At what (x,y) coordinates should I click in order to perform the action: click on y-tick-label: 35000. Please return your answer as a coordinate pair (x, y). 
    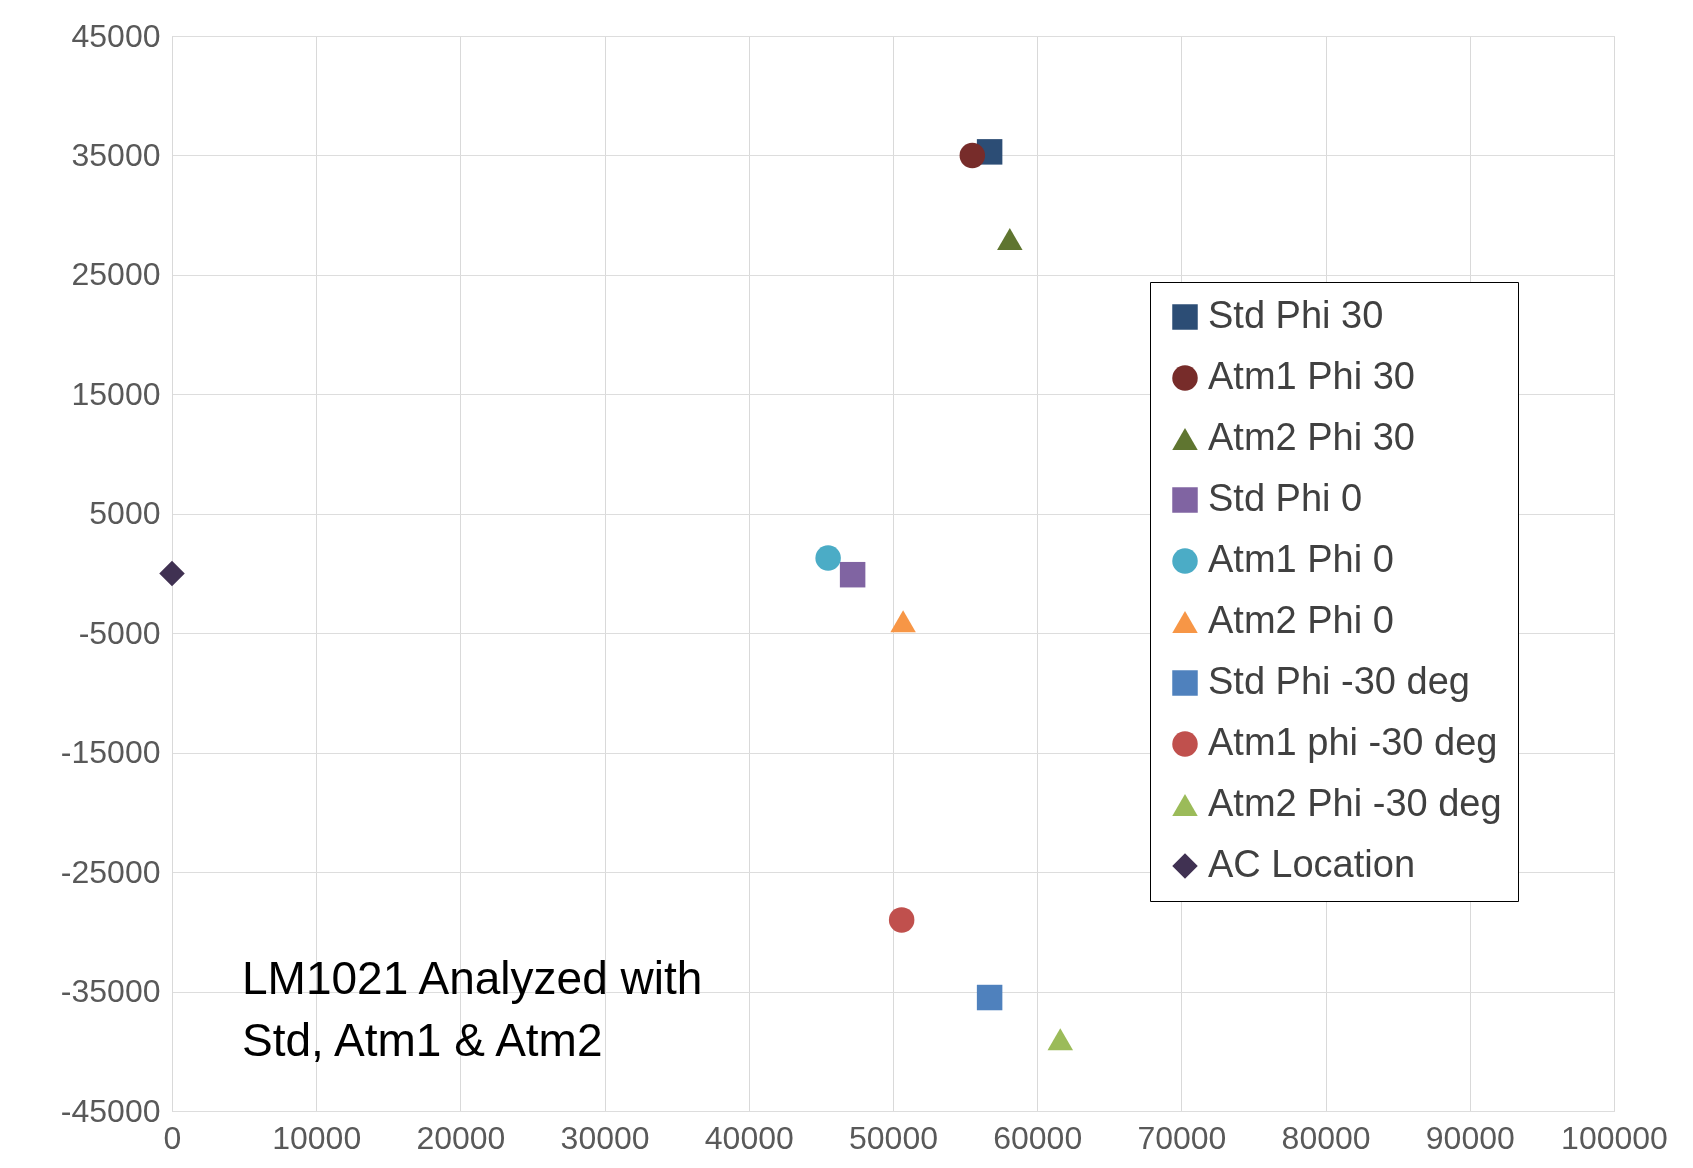
    Looking at the image, I should click on (116, 154).